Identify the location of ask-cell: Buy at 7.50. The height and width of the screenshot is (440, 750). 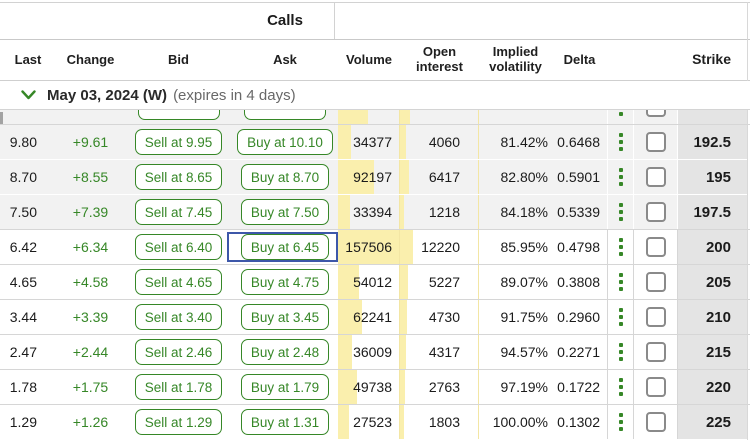
(285, 212).